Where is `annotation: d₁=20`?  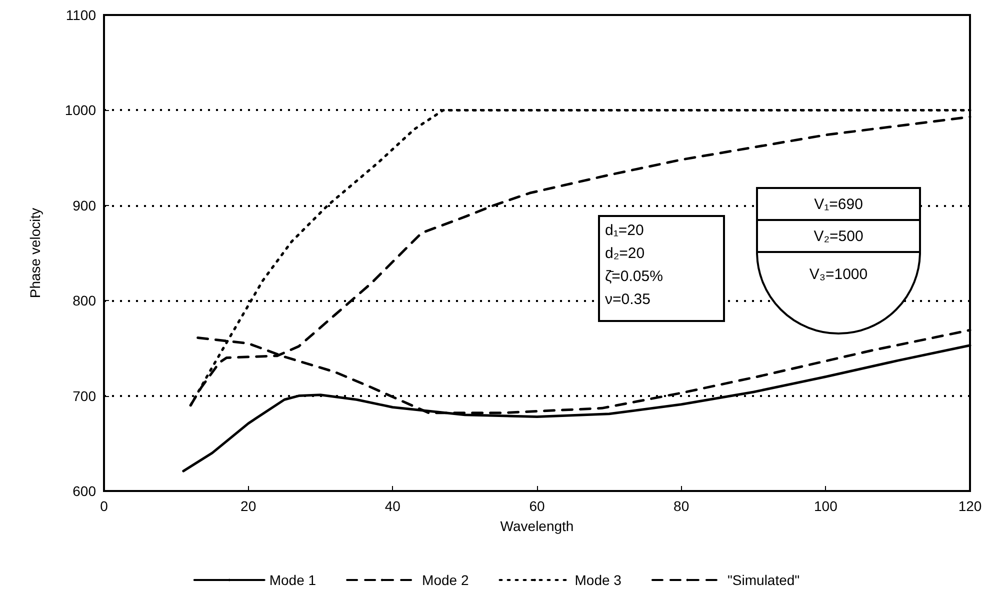
annotation: d₁=20 is located at coordinates (624, 230).